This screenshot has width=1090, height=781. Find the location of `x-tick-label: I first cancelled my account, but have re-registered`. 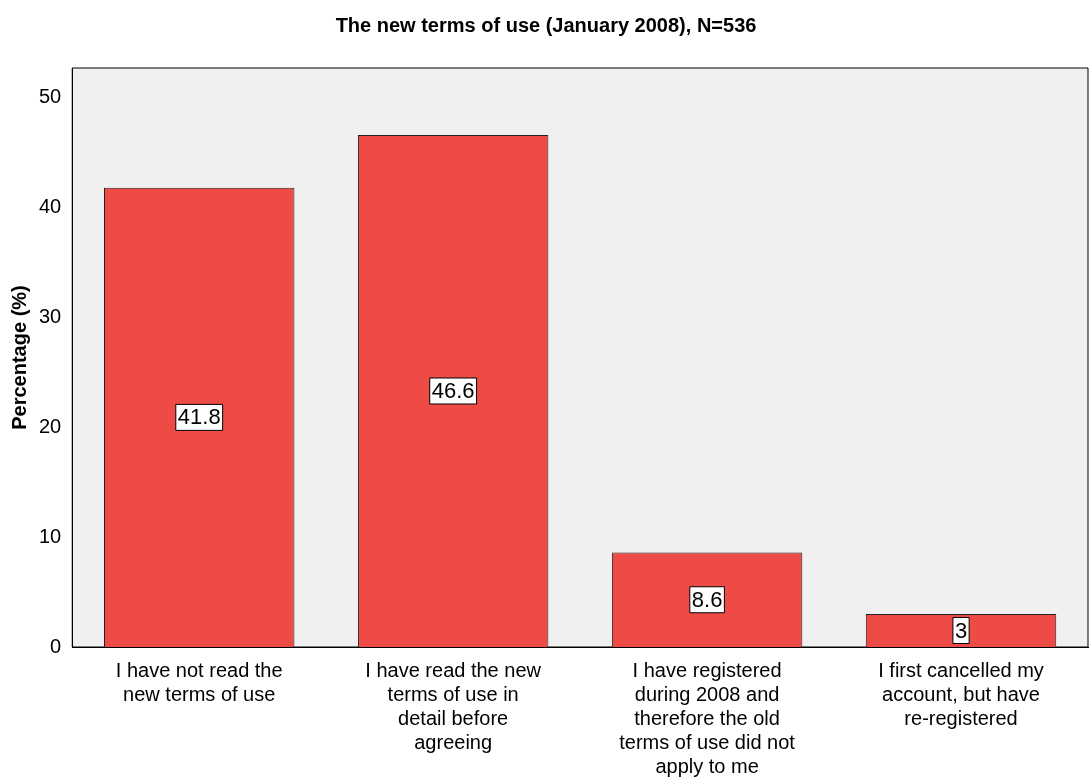

x-tick-label: I first cancelled my account, but have re-registered is located at coordinates (961, 693).